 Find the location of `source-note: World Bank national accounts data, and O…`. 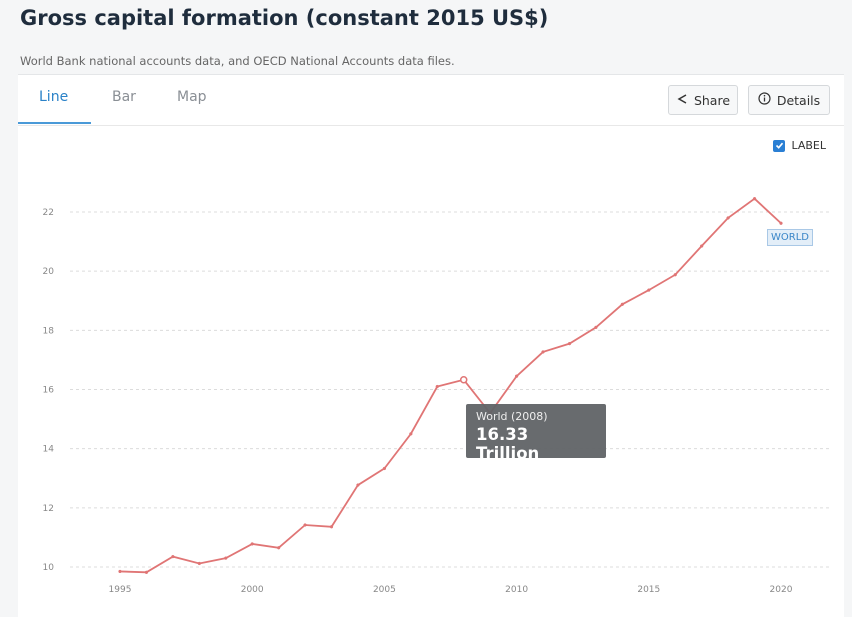

source-note: World Bank national accounts data, and O… is located at coordinates (237, 61).